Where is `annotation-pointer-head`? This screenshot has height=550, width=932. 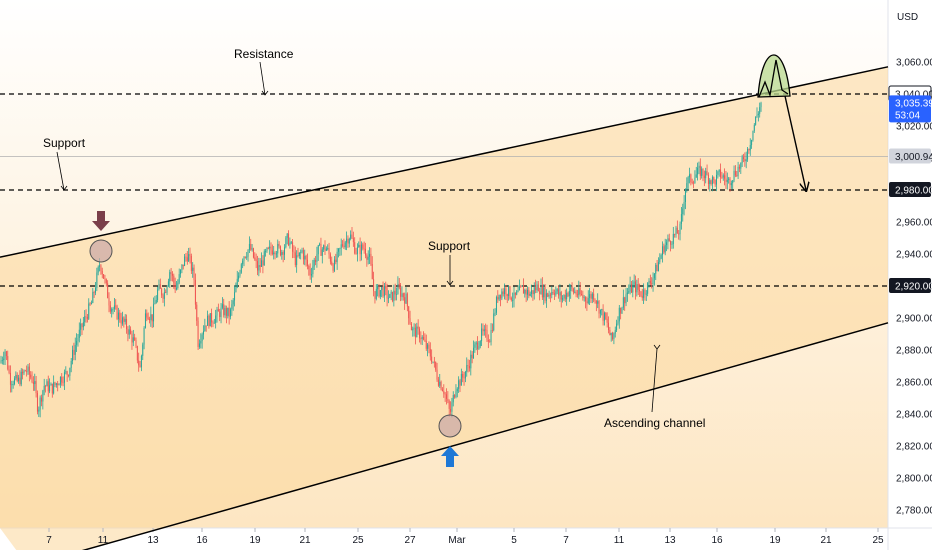
annotation-pointer-head is located at coordinates (64, 188).